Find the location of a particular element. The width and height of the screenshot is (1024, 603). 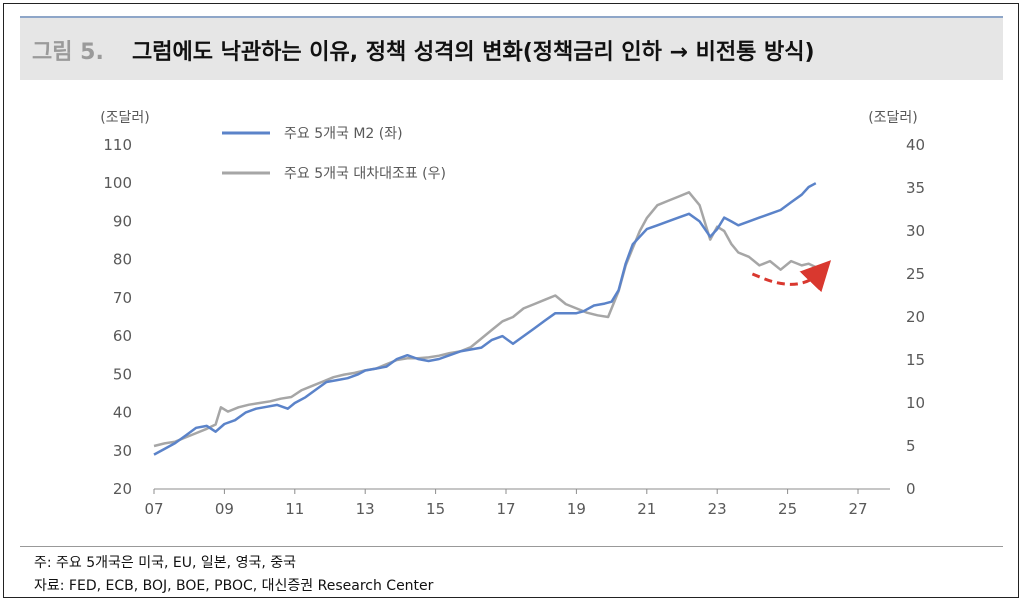

left-y-tick-label: 110 is located at coordinates (117, 145).